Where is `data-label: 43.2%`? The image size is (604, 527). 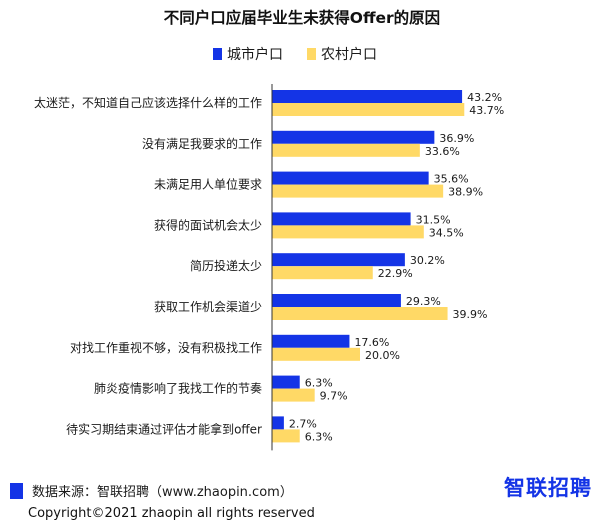 data-label: 43.2% is located at coordinates (484, 97).